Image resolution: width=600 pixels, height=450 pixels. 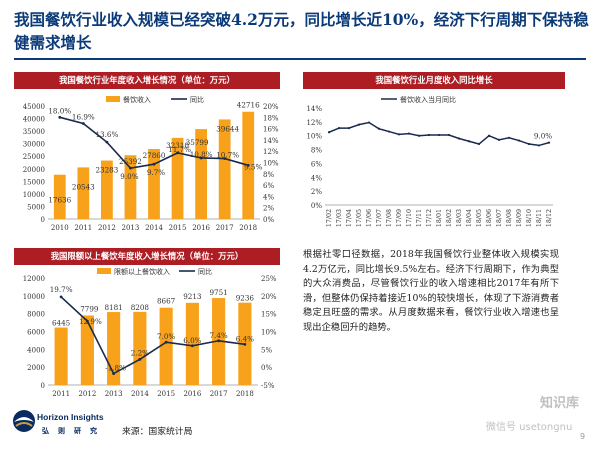 I want to click on x-tick-label: 18/09, so click(x=519, y=218).